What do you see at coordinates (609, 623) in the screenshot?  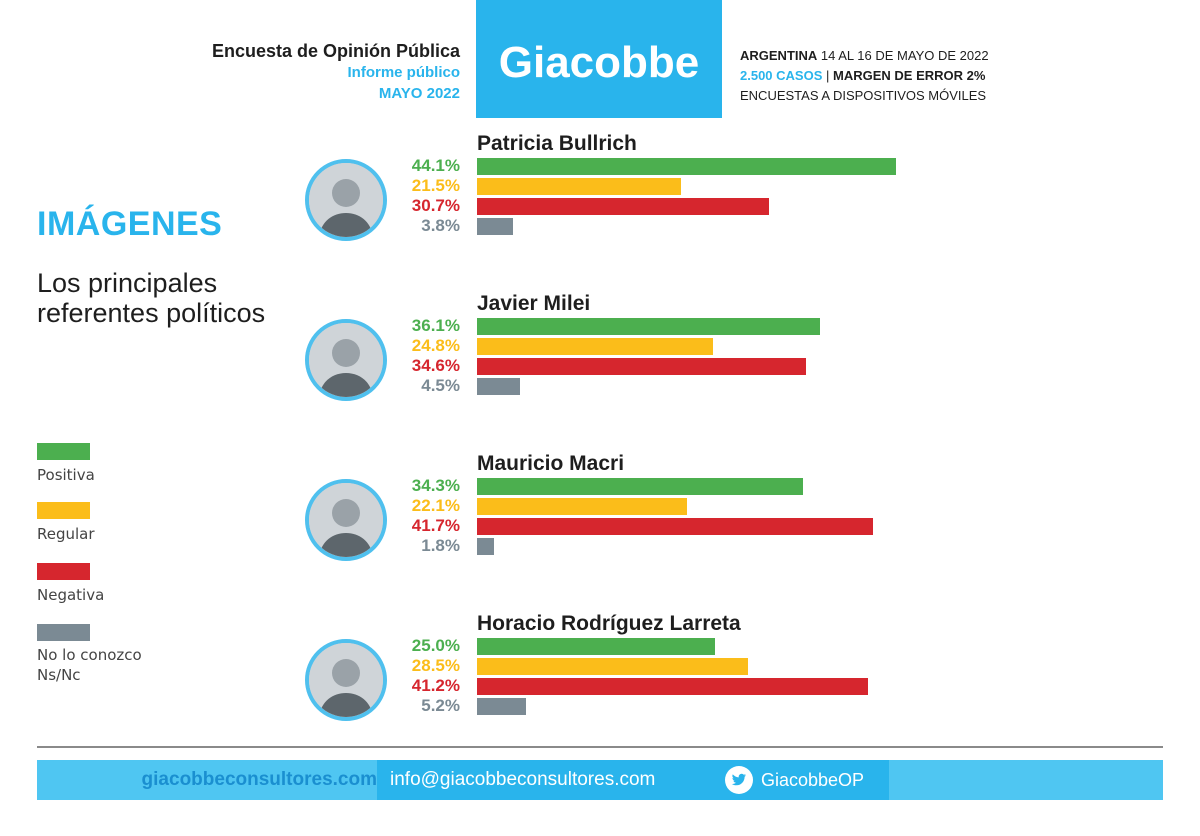 I see `candidate-name-horacio-rodriguez-larreta: Horacio Rodríguez Larreta` at bounding box center [609, 623].